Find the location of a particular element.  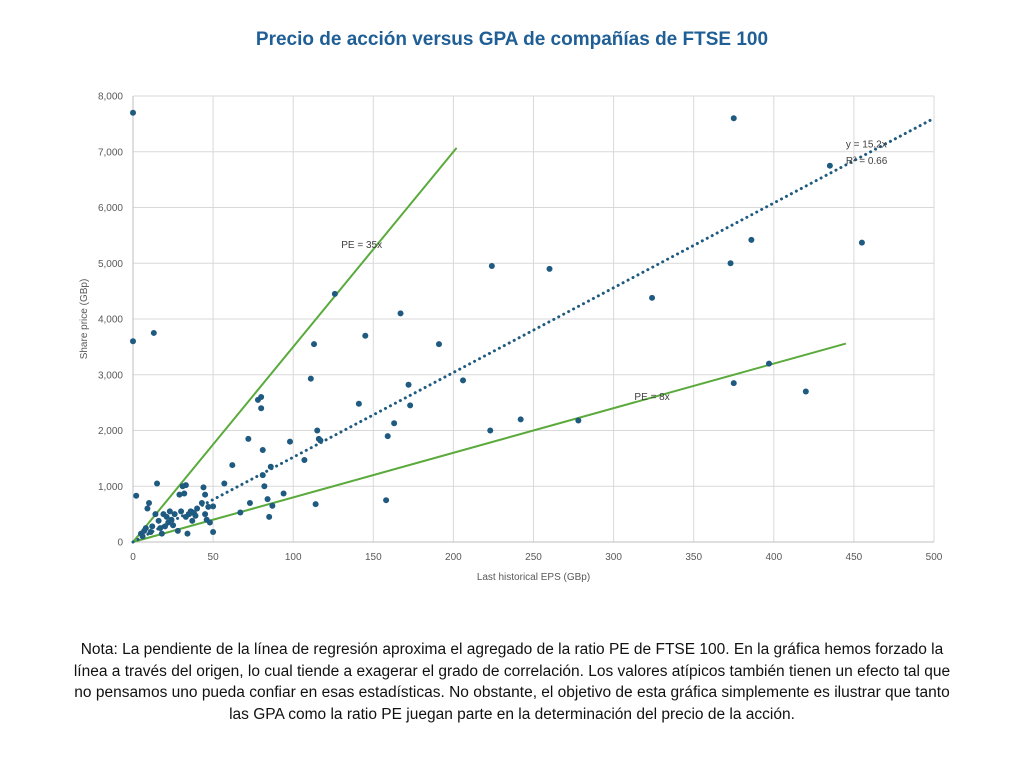

x-tick-label: 200 is located at coordinates (453, 557).